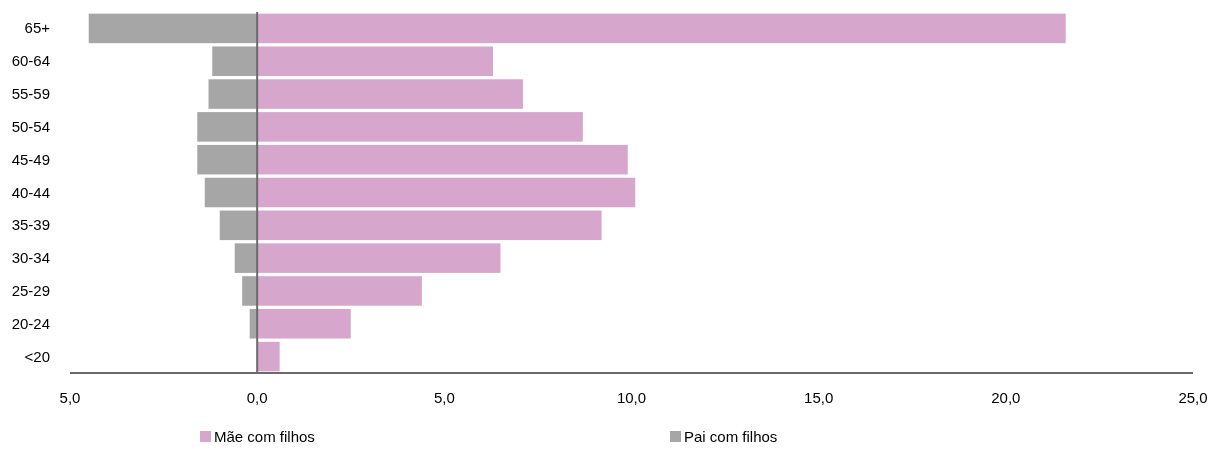 The width and height of the screenshot is (1223, 451). Describe the element at coordinates (1193, 397) in the screenshot. I see `x-tick-label: 25,0` at that location.